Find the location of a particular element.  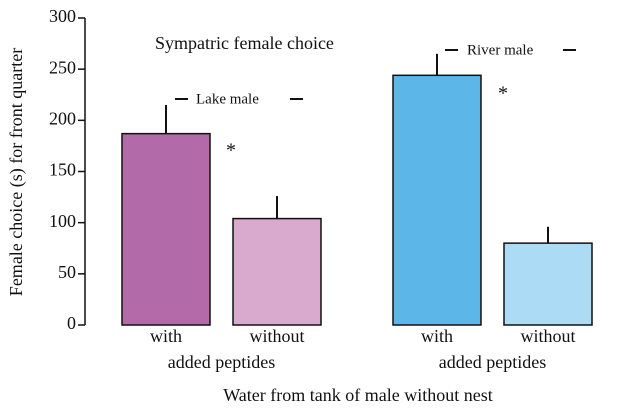

y-tick-label: 100 is located at coordinates (62, 221).